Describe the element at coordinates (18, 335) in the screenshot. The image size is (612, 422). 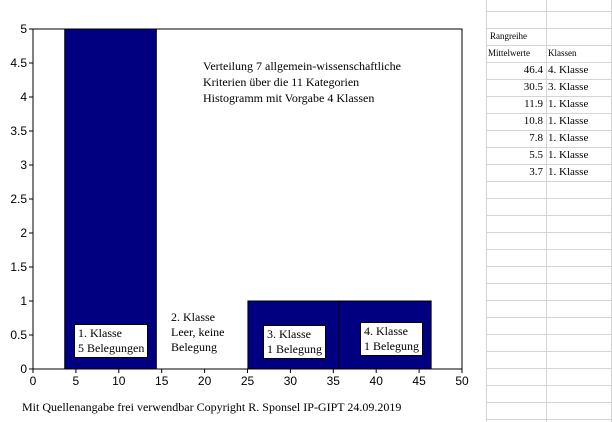
I see `y-tick-label: 0.5` at that location.